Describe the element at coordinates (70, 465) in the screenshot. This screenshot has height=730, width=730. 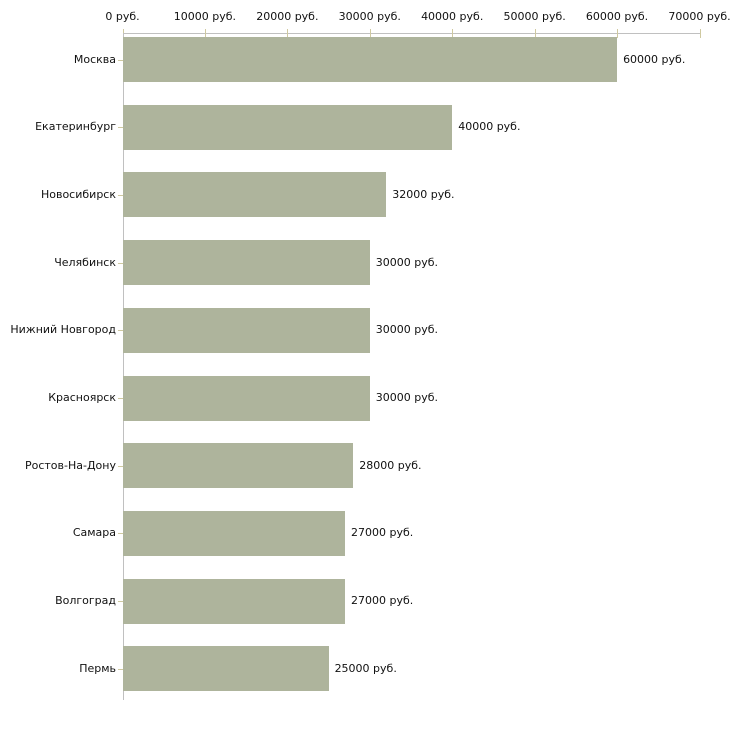
I see `category-label: Ростов-На-Дону` at that location.